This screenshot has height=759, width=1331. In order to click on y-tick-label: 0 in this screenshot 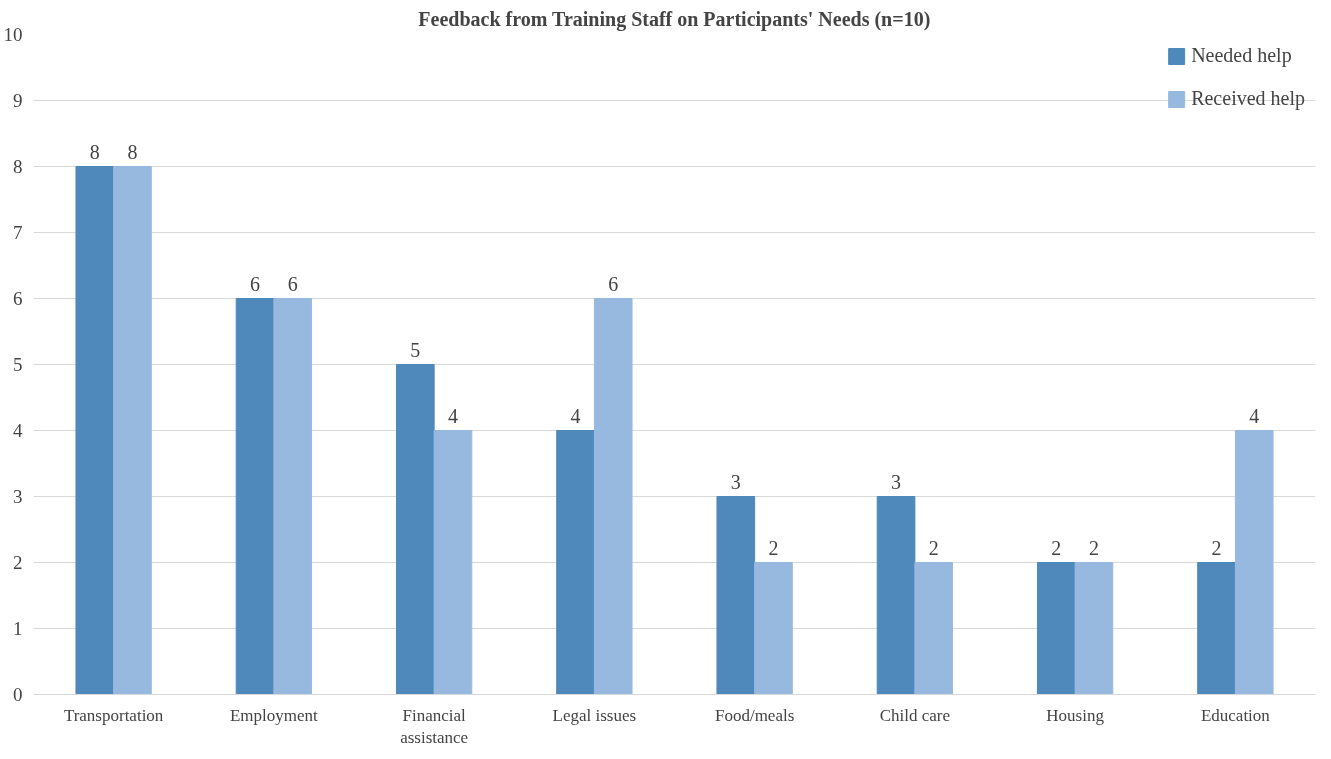, I will do `click(18, 694)`.